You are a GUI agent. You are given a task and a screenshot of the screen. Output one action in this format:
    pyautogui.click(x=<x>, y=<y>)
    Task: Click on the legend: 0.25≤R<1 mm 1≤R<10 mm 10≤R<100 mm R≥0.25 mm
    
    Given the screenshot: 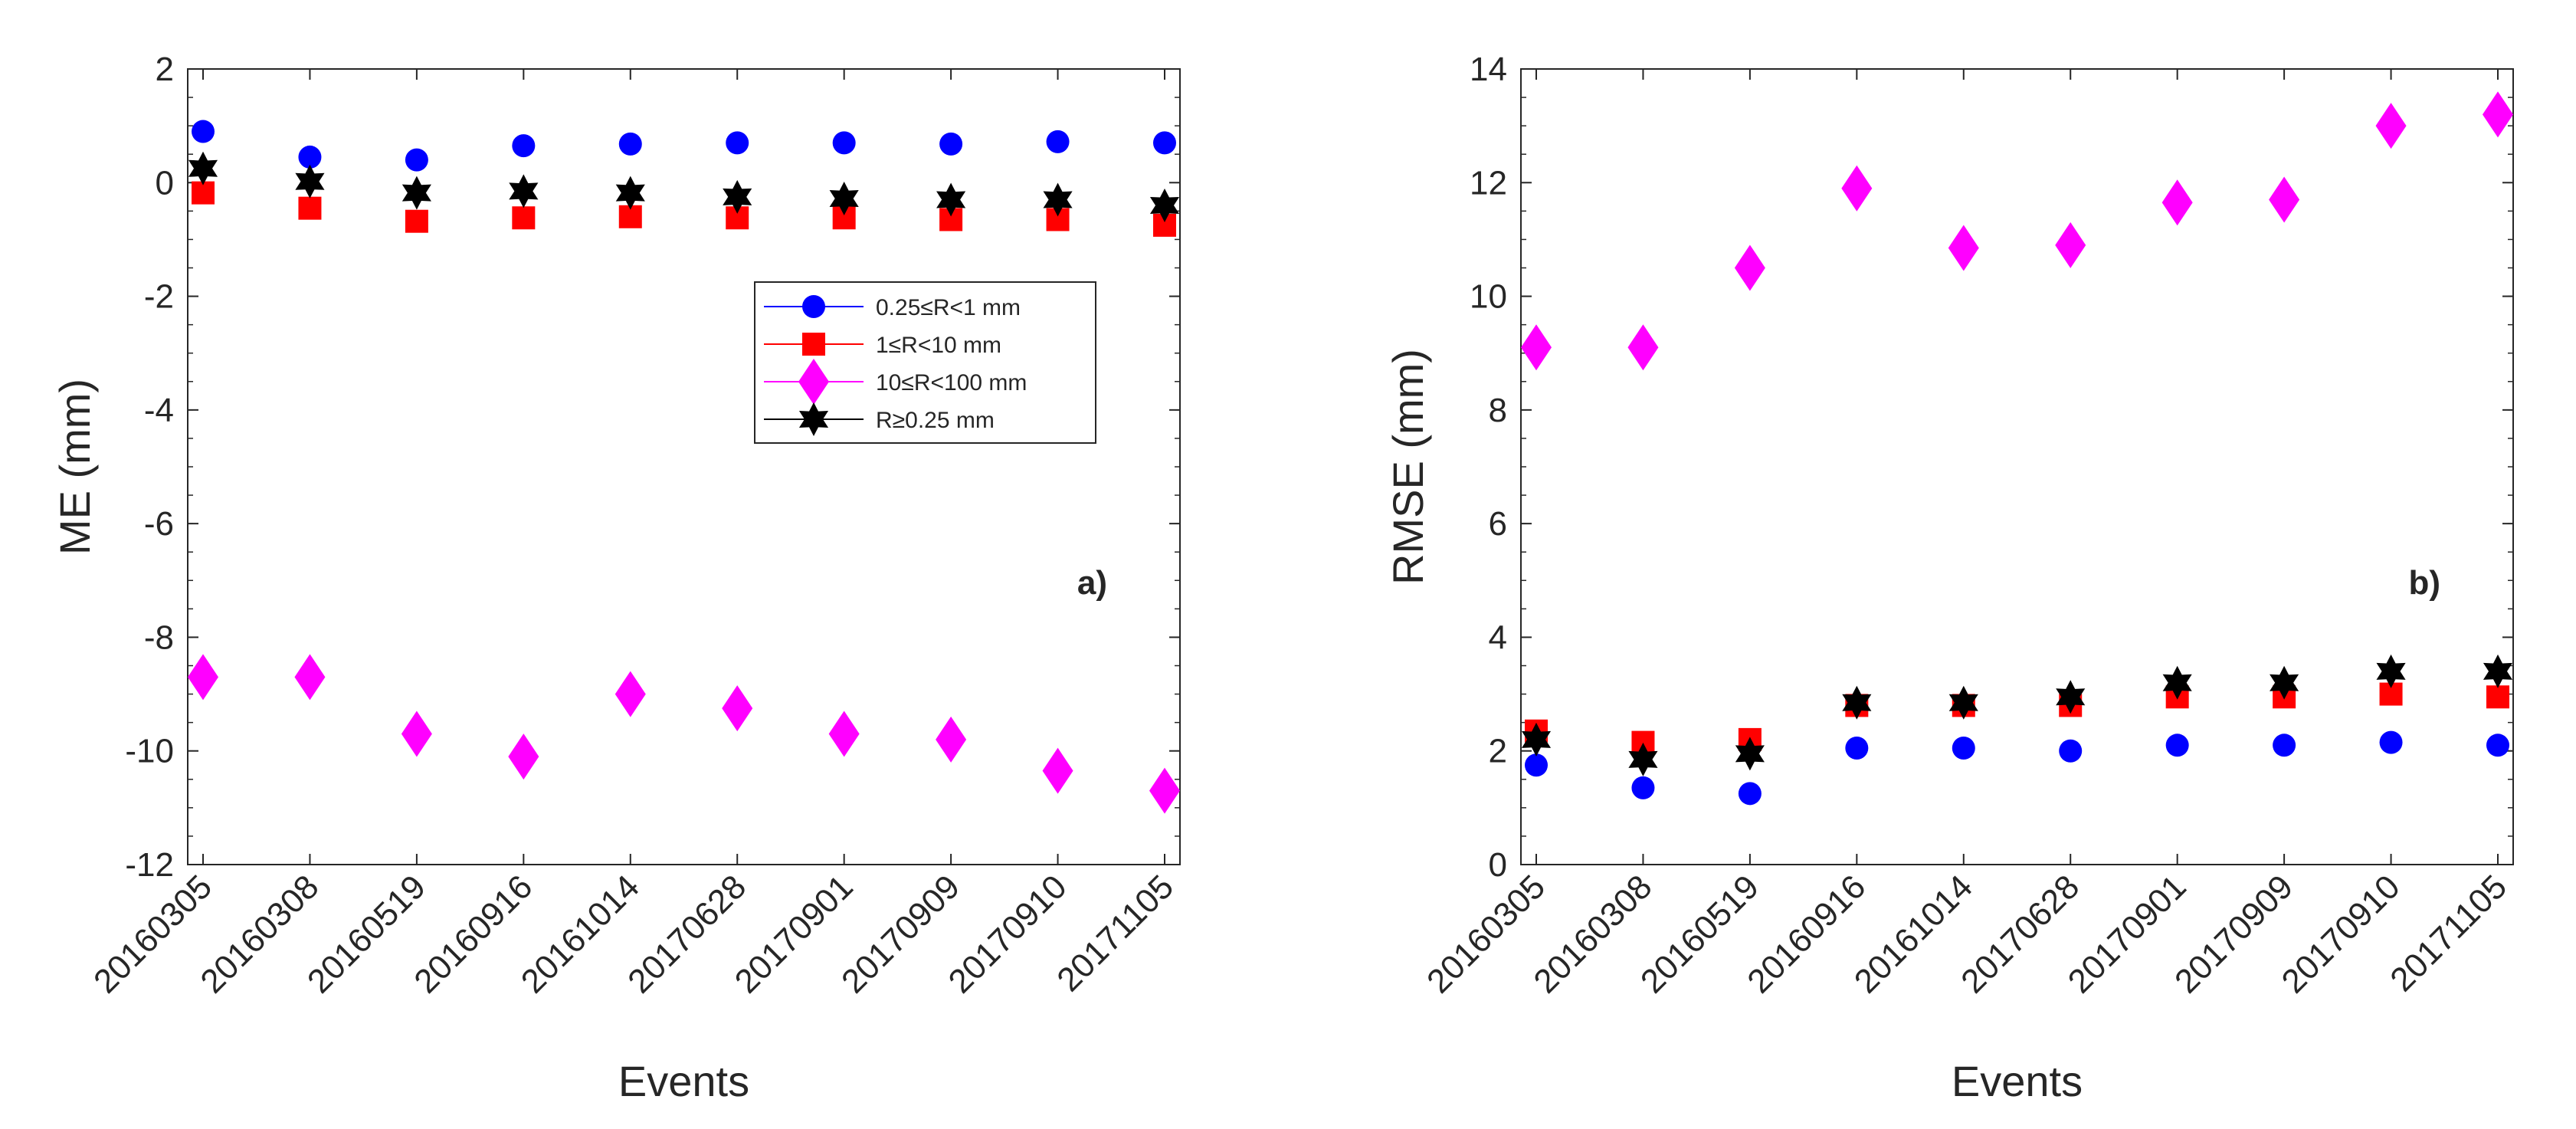 What is the action you would take?
    pyautogui.click(x=925, y=362)
    